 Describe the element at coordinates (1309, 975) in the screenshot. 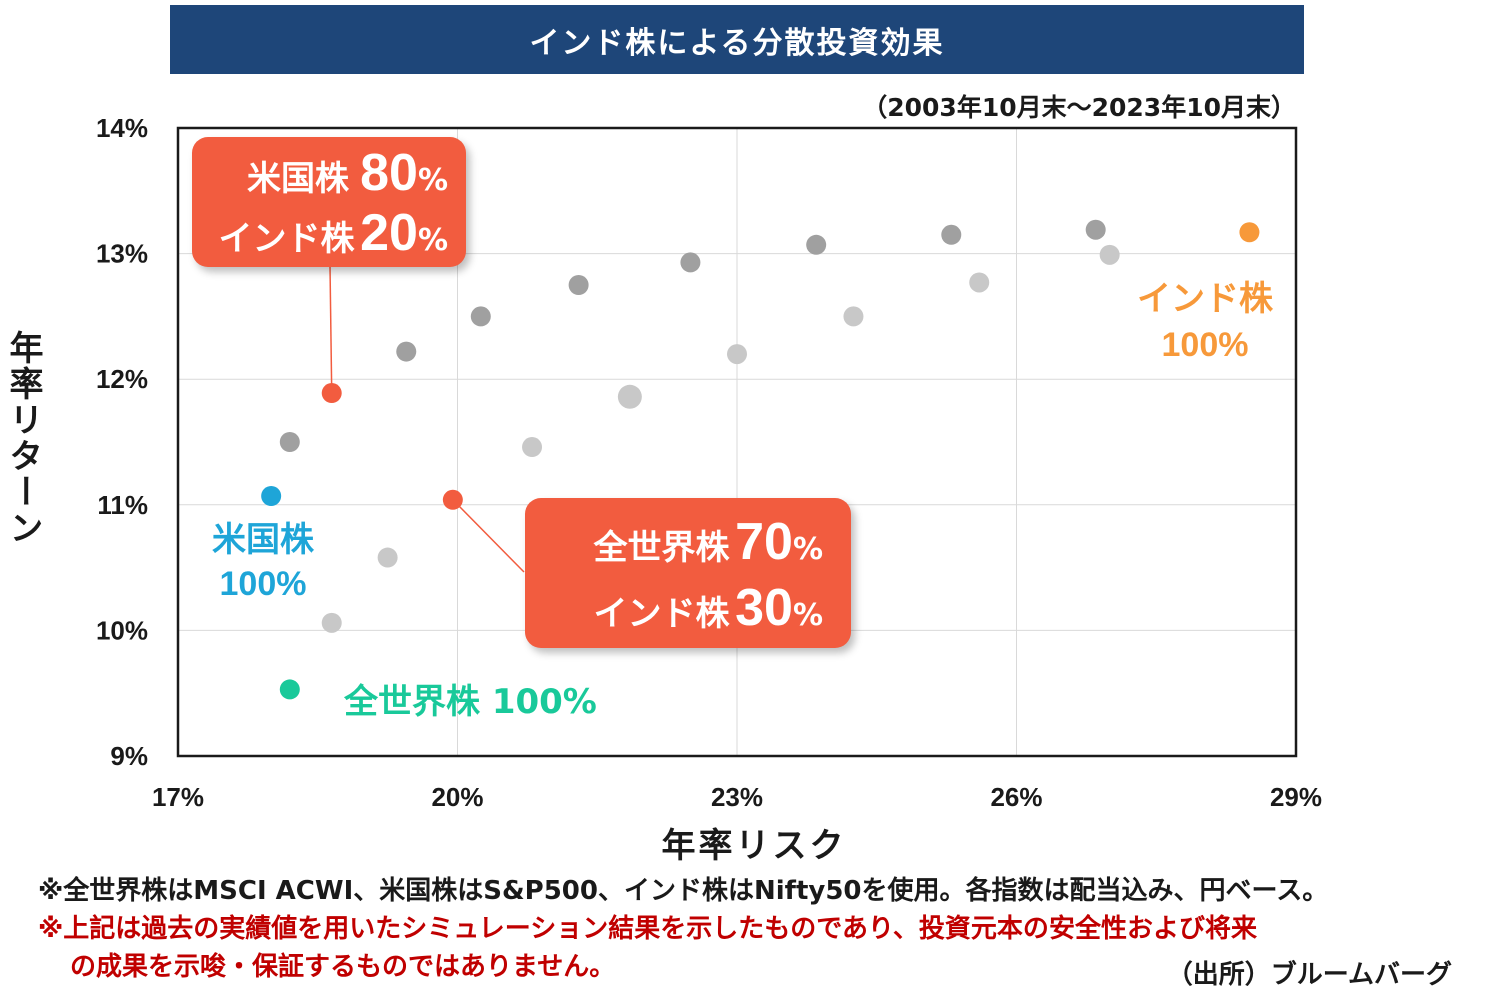

I see `source-label: （出所）ブルームバーグ` at that location.